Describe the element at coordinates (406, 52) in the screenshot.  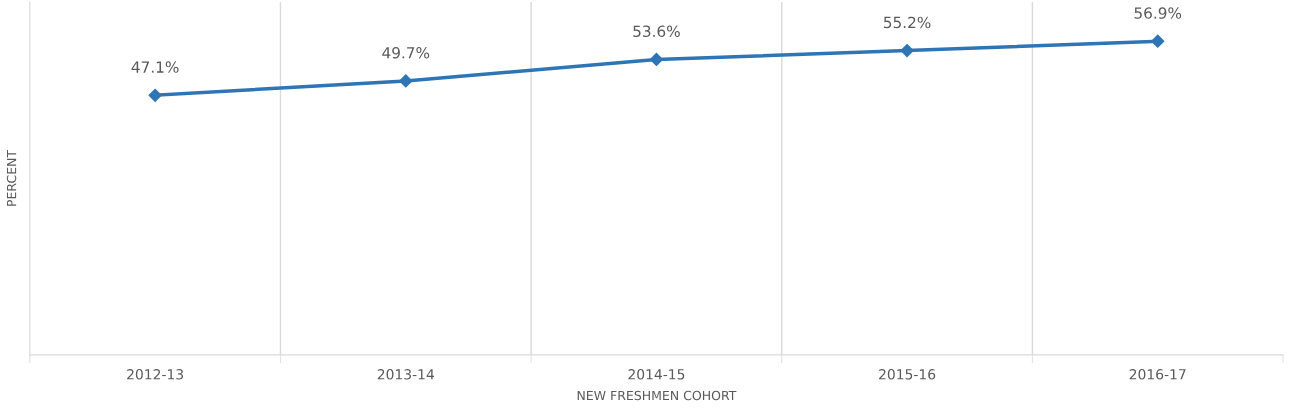
I see `data-label: 49.7%` at that location.